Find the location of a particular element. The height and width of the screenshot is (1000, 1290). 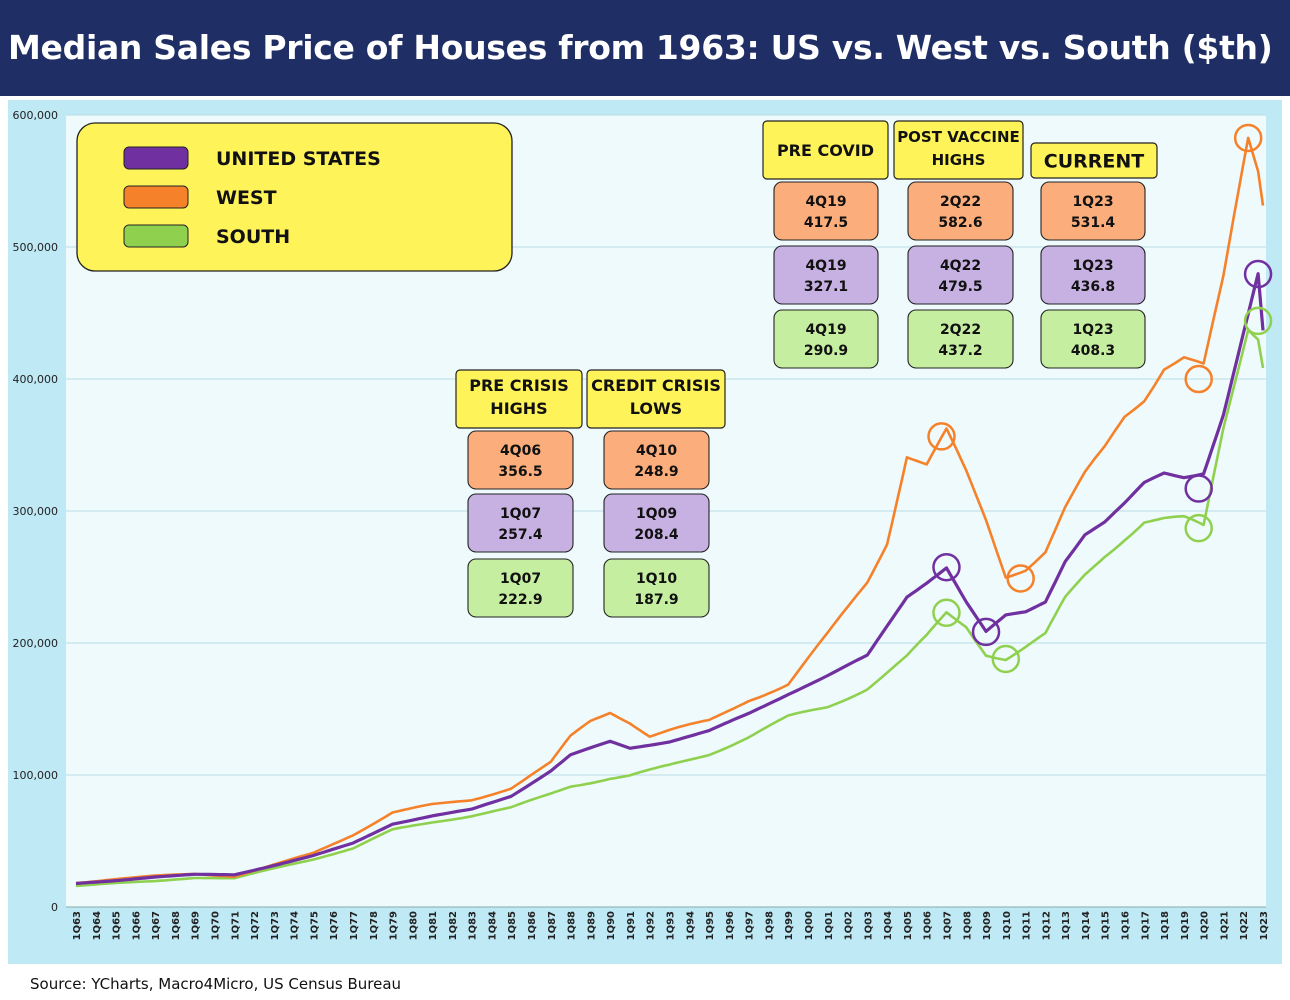

legend-label: UNITED STATES is located at coordinates (298, 159).